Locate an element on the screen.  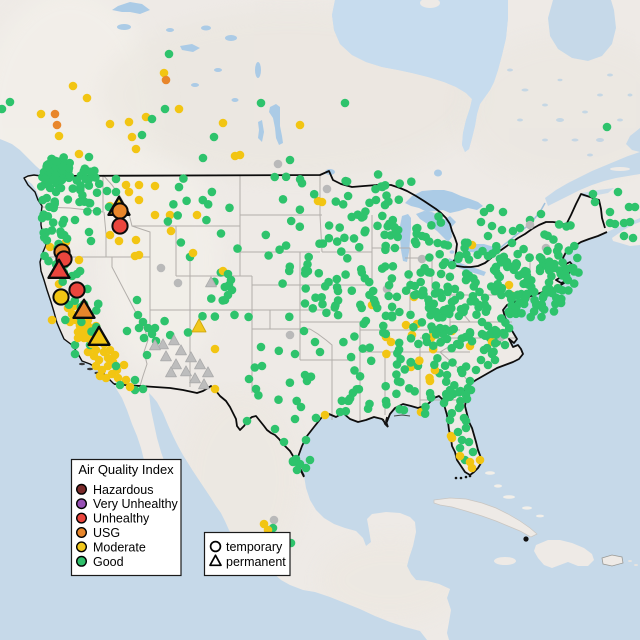
svg-text: temporary is located at coordinates (254, 547).